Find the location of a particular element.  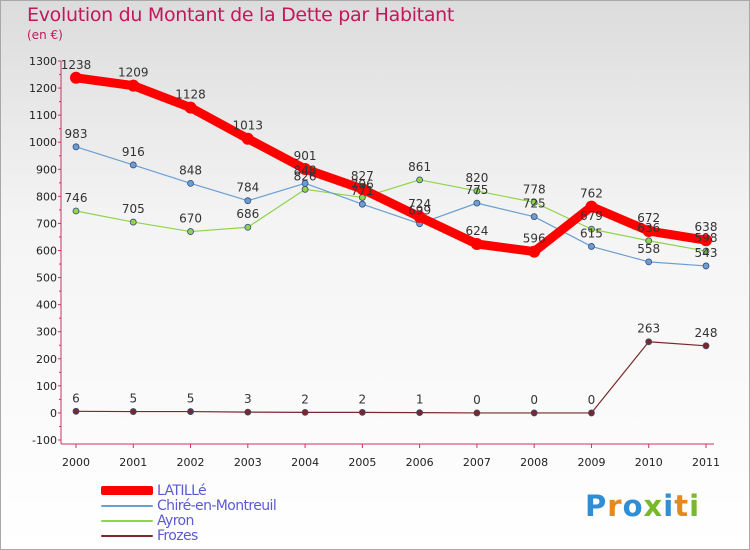

legend: LATILLé Chiré-en-Montreuil Ayron Frozes is located at coordinates (189, 513).